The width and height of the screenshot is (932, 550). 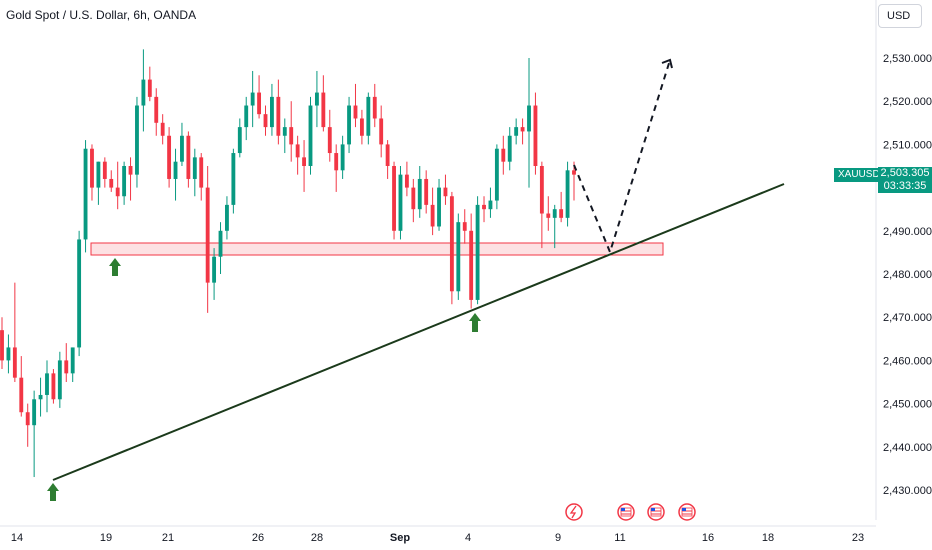 I want to click on candle-body, so click(x=117, y=192).